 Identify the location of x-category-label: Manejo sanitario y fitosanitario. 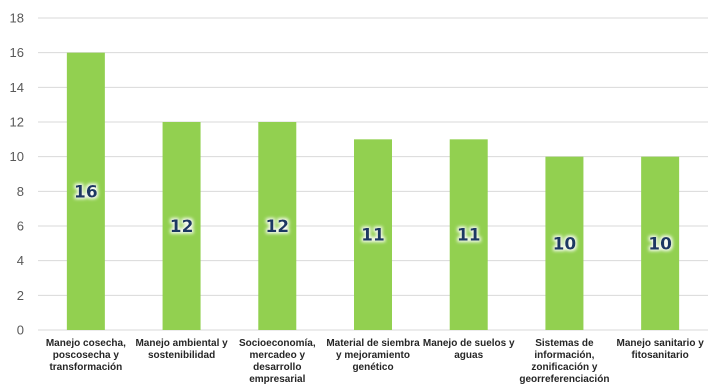
(661, 349).